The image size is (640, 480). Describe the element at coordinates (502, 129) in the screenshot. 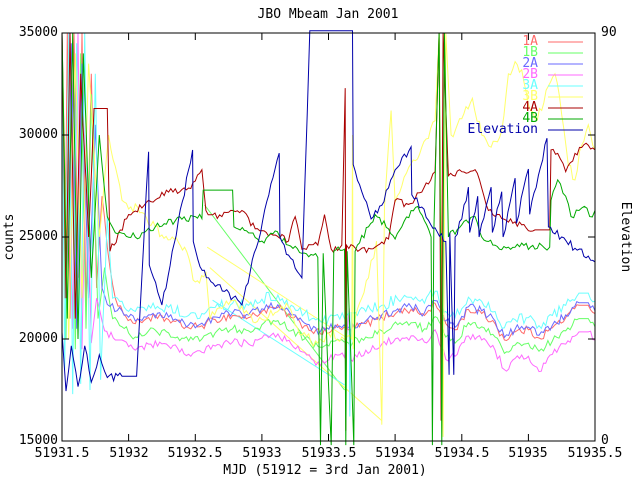

I see `legend-label-Elevation: Elevation` at that location.